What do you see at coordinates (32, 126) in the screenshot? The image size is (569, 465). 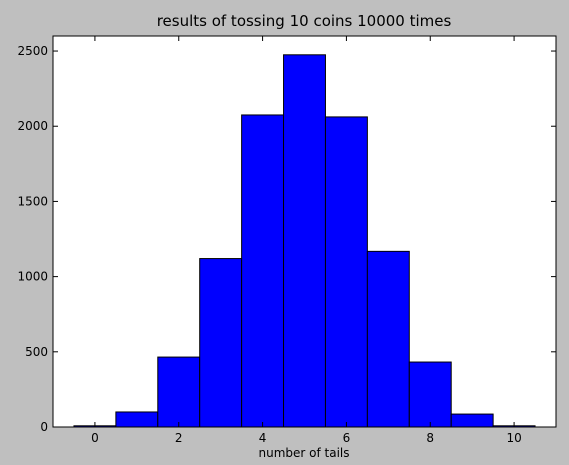 I see `y-tick-label-2000: 2000` at bounding box center [32, 126].